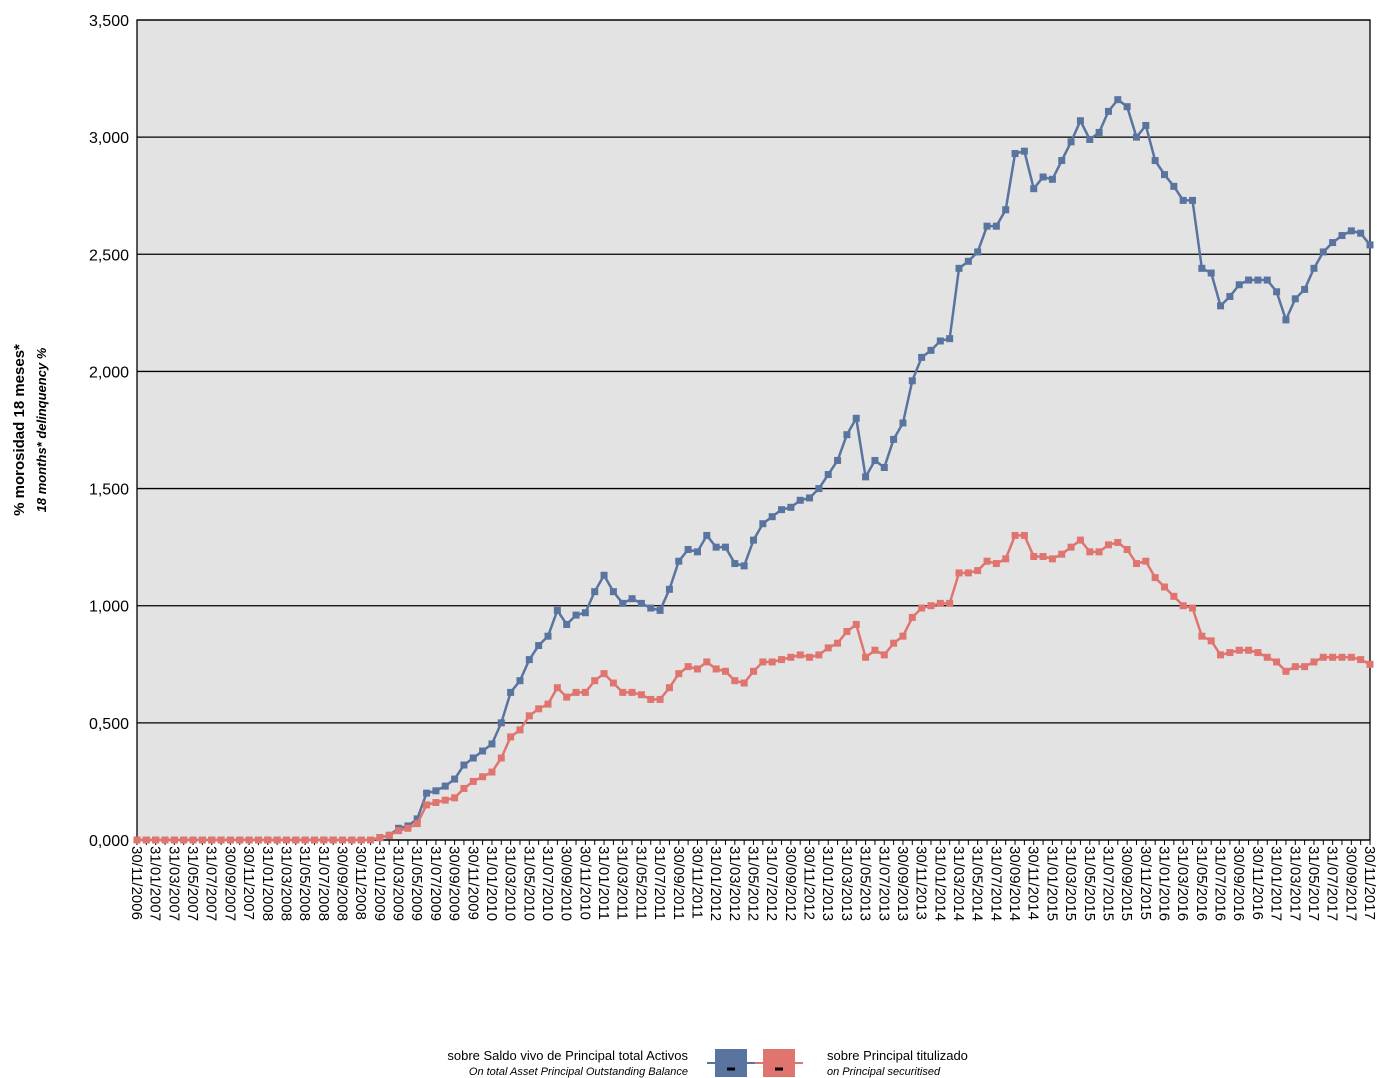 This screenshot has height=1078, width=1380. Describe the element at coordinates (109, 607) in the screenshot. I see `y-tick-label: 1,000` at that location.